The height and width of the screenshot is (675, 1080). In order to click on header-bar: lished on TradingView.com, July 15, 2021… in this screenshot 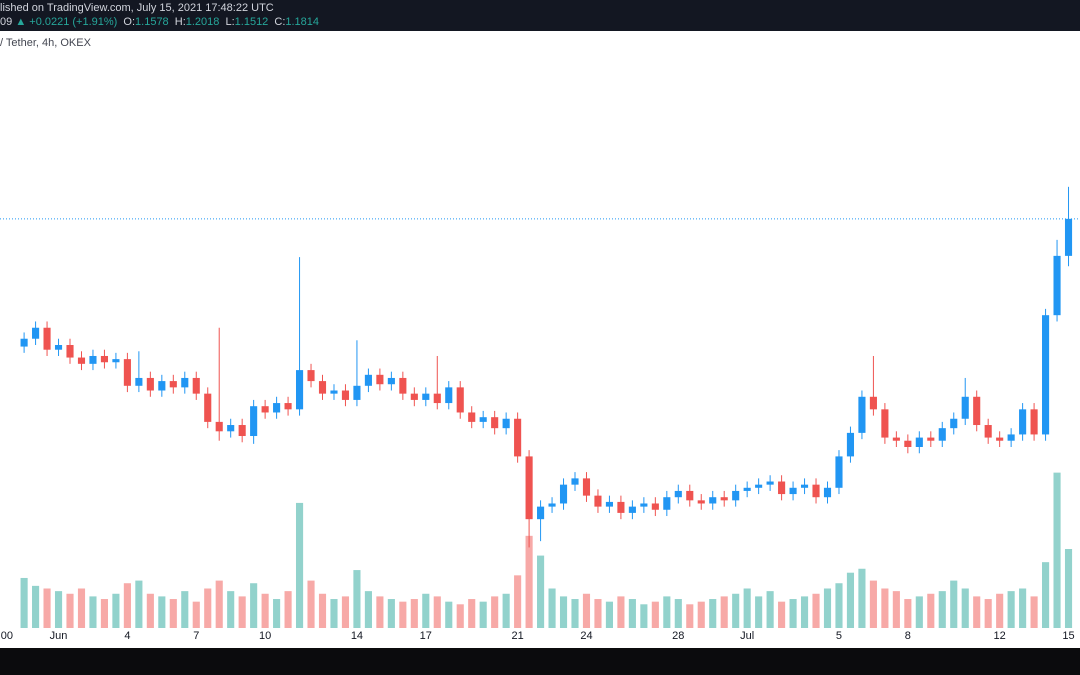, I will do `click(540, 15)`.